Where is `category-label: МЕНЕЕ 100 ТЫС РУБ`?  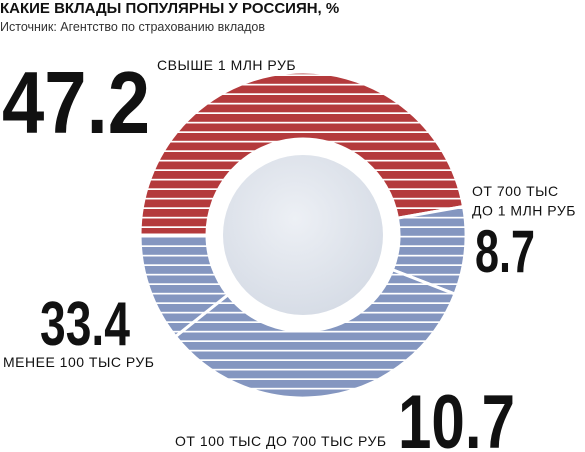
category-label: МЕНЕЕ 100 ТЫС РУБ is located at coordinates (78, 362).